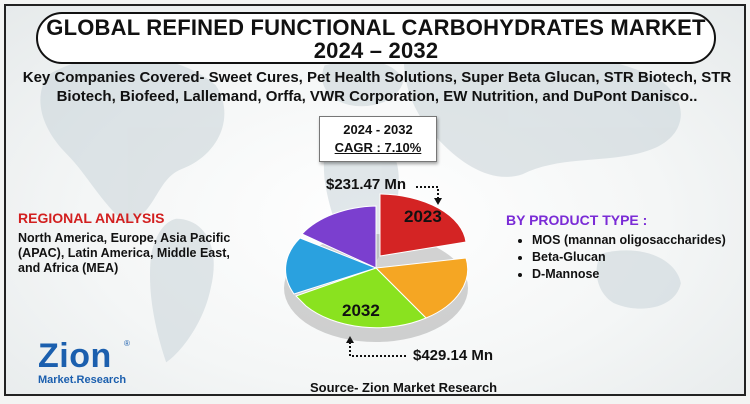 This screenshot has width=750, height=404. Describe the element at coordinates (75, 356) in the screenshot. I see `logo-main-text: Zion` at that location.